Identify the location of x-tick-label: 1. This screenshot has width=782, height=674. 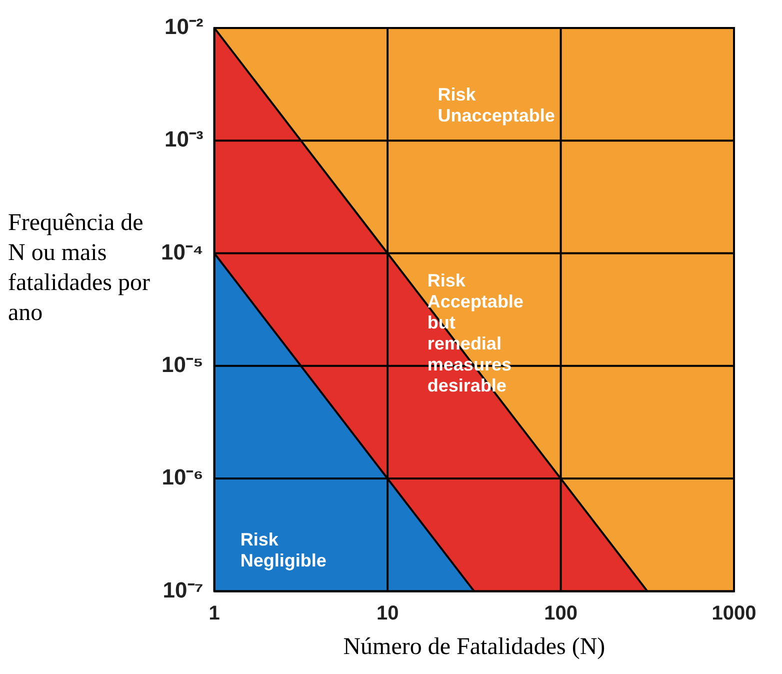
(214, 613).